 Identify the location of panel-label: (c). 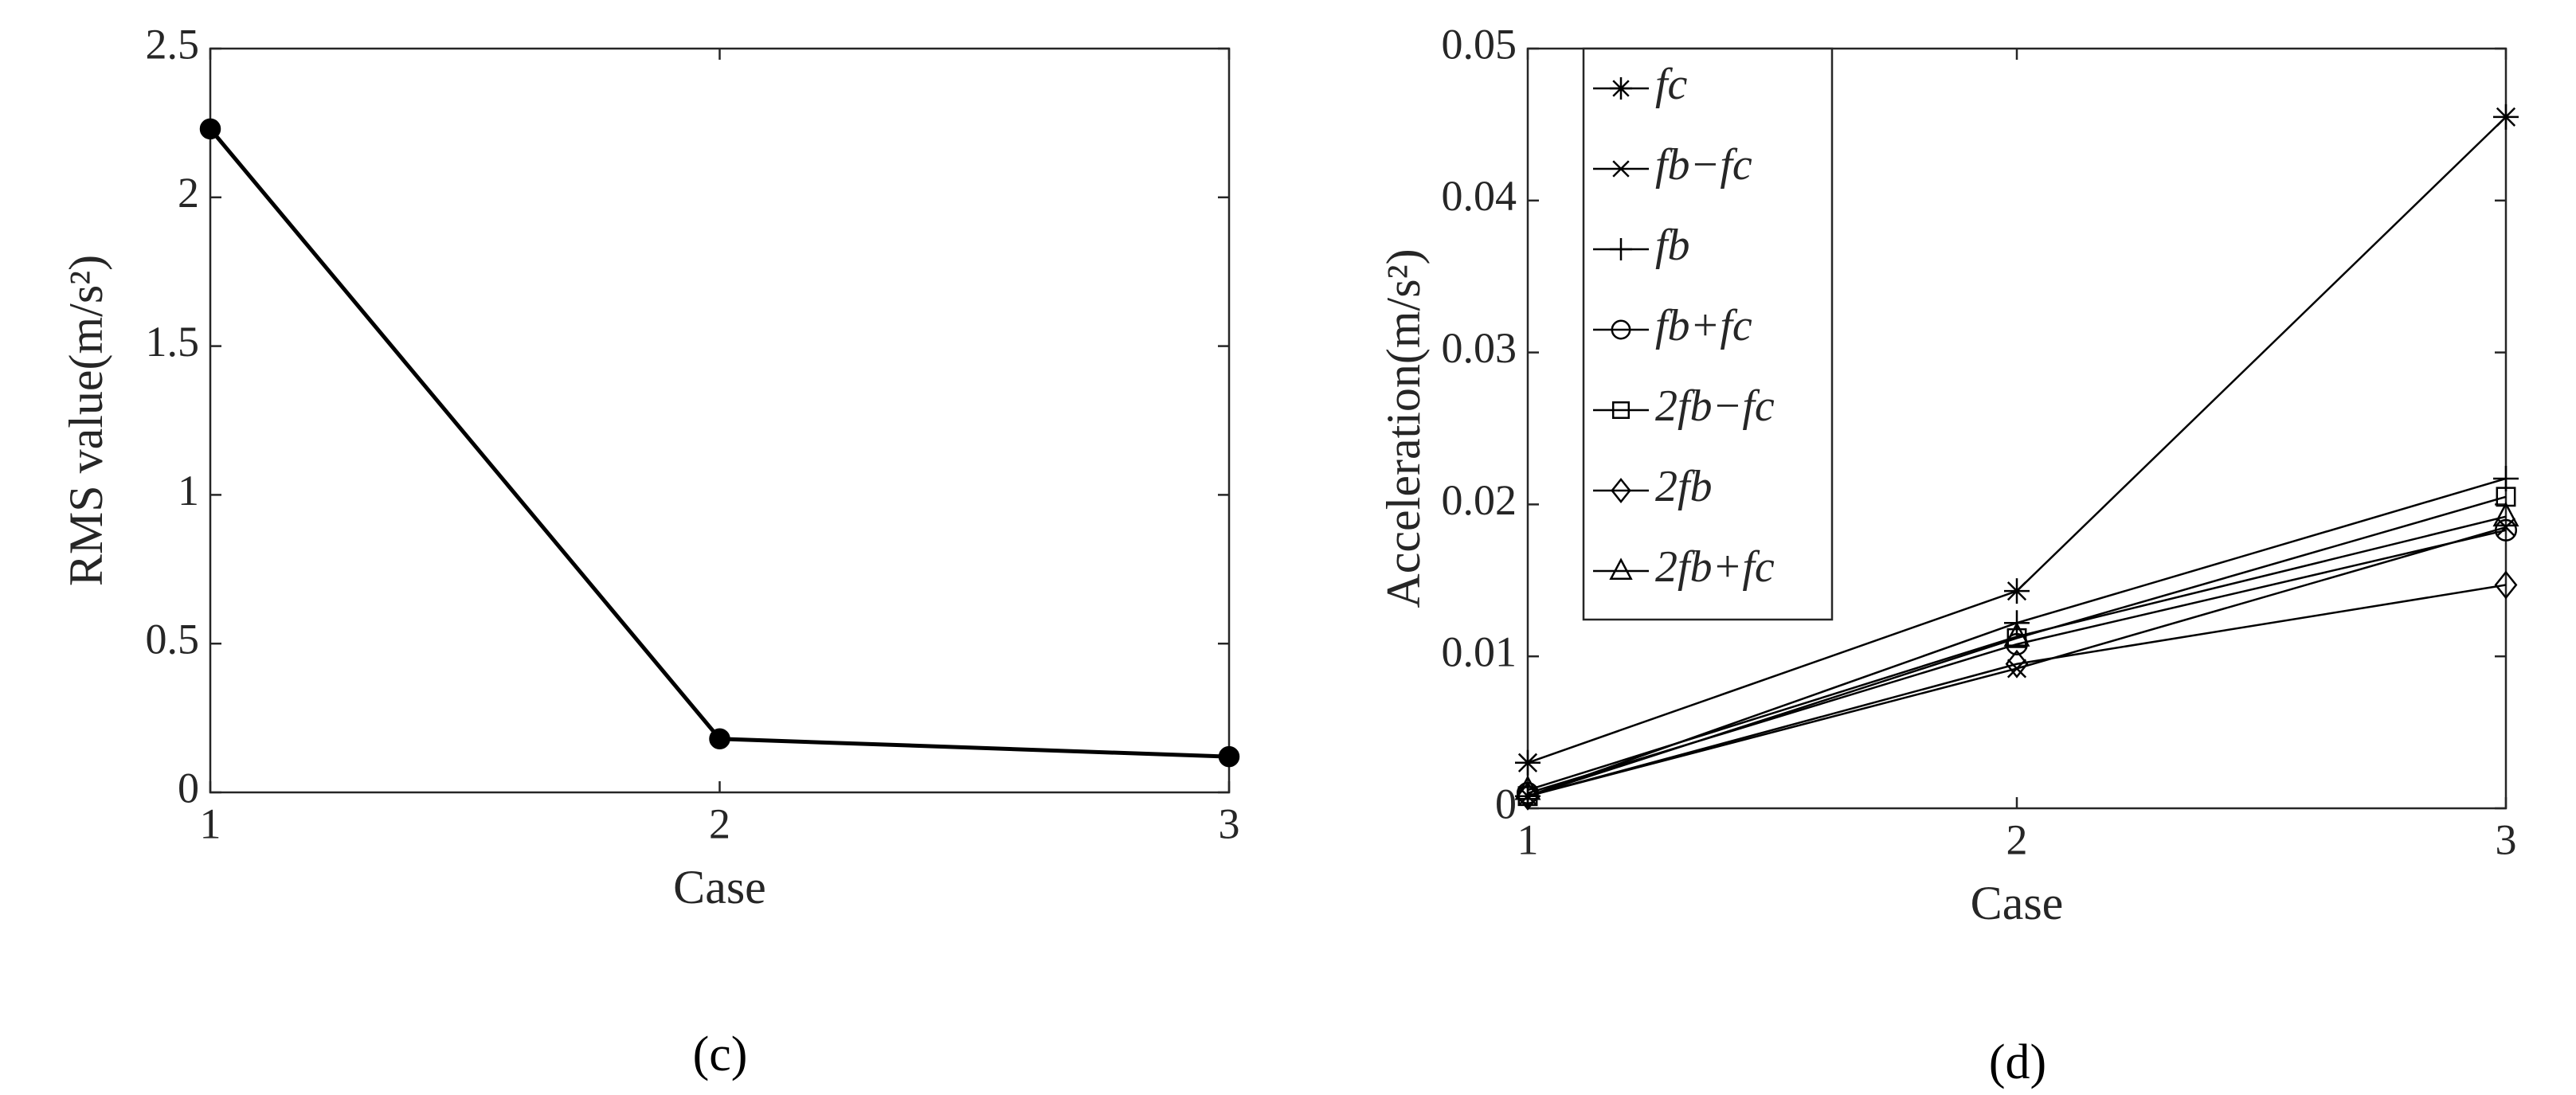
(720, 1054).